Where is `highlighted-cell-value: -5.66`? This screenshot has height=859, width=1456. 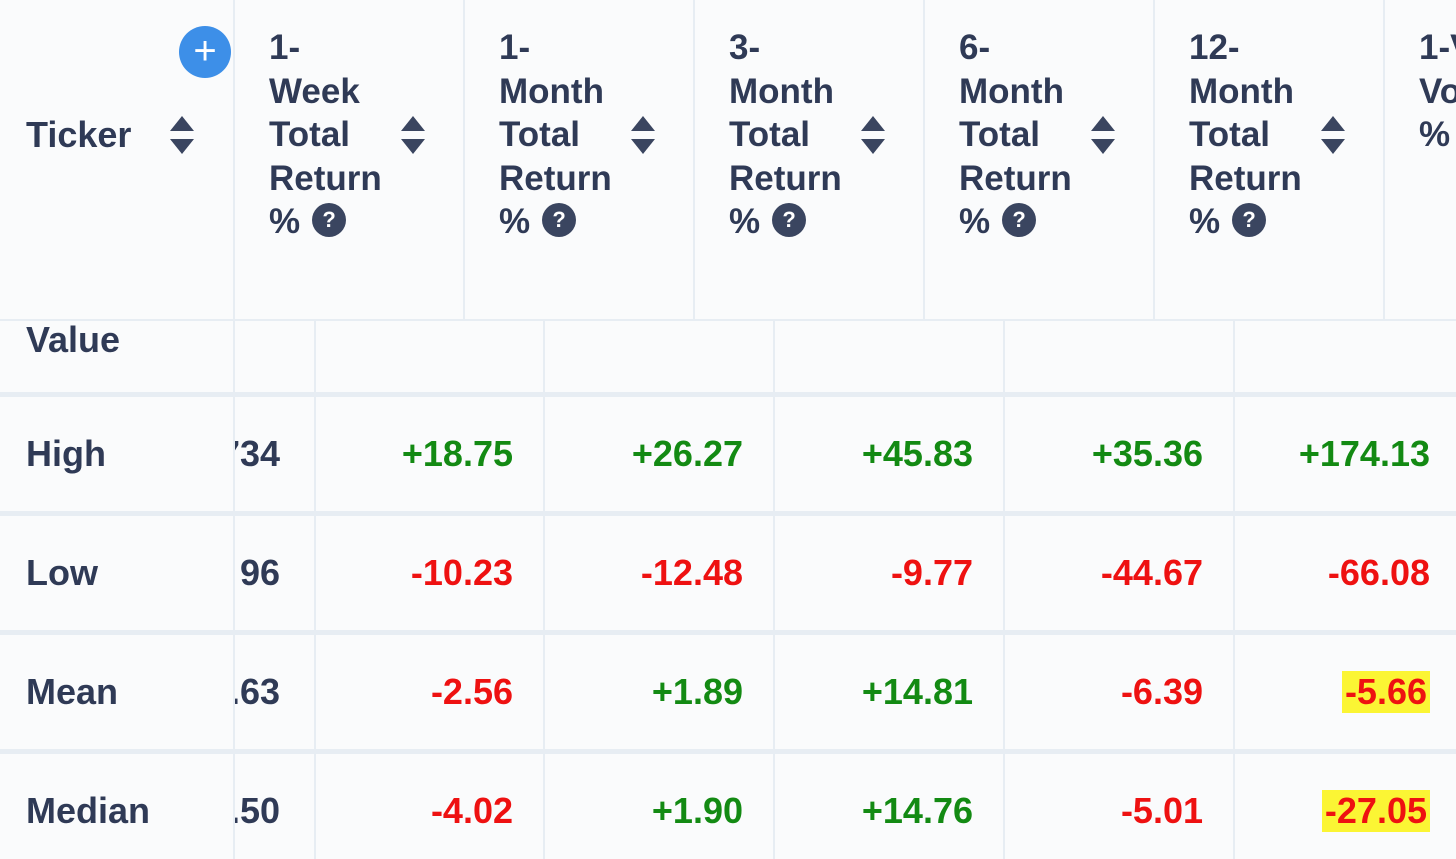
highlighted-cell-value: -5.66 is located at coordinates (1385, 692).